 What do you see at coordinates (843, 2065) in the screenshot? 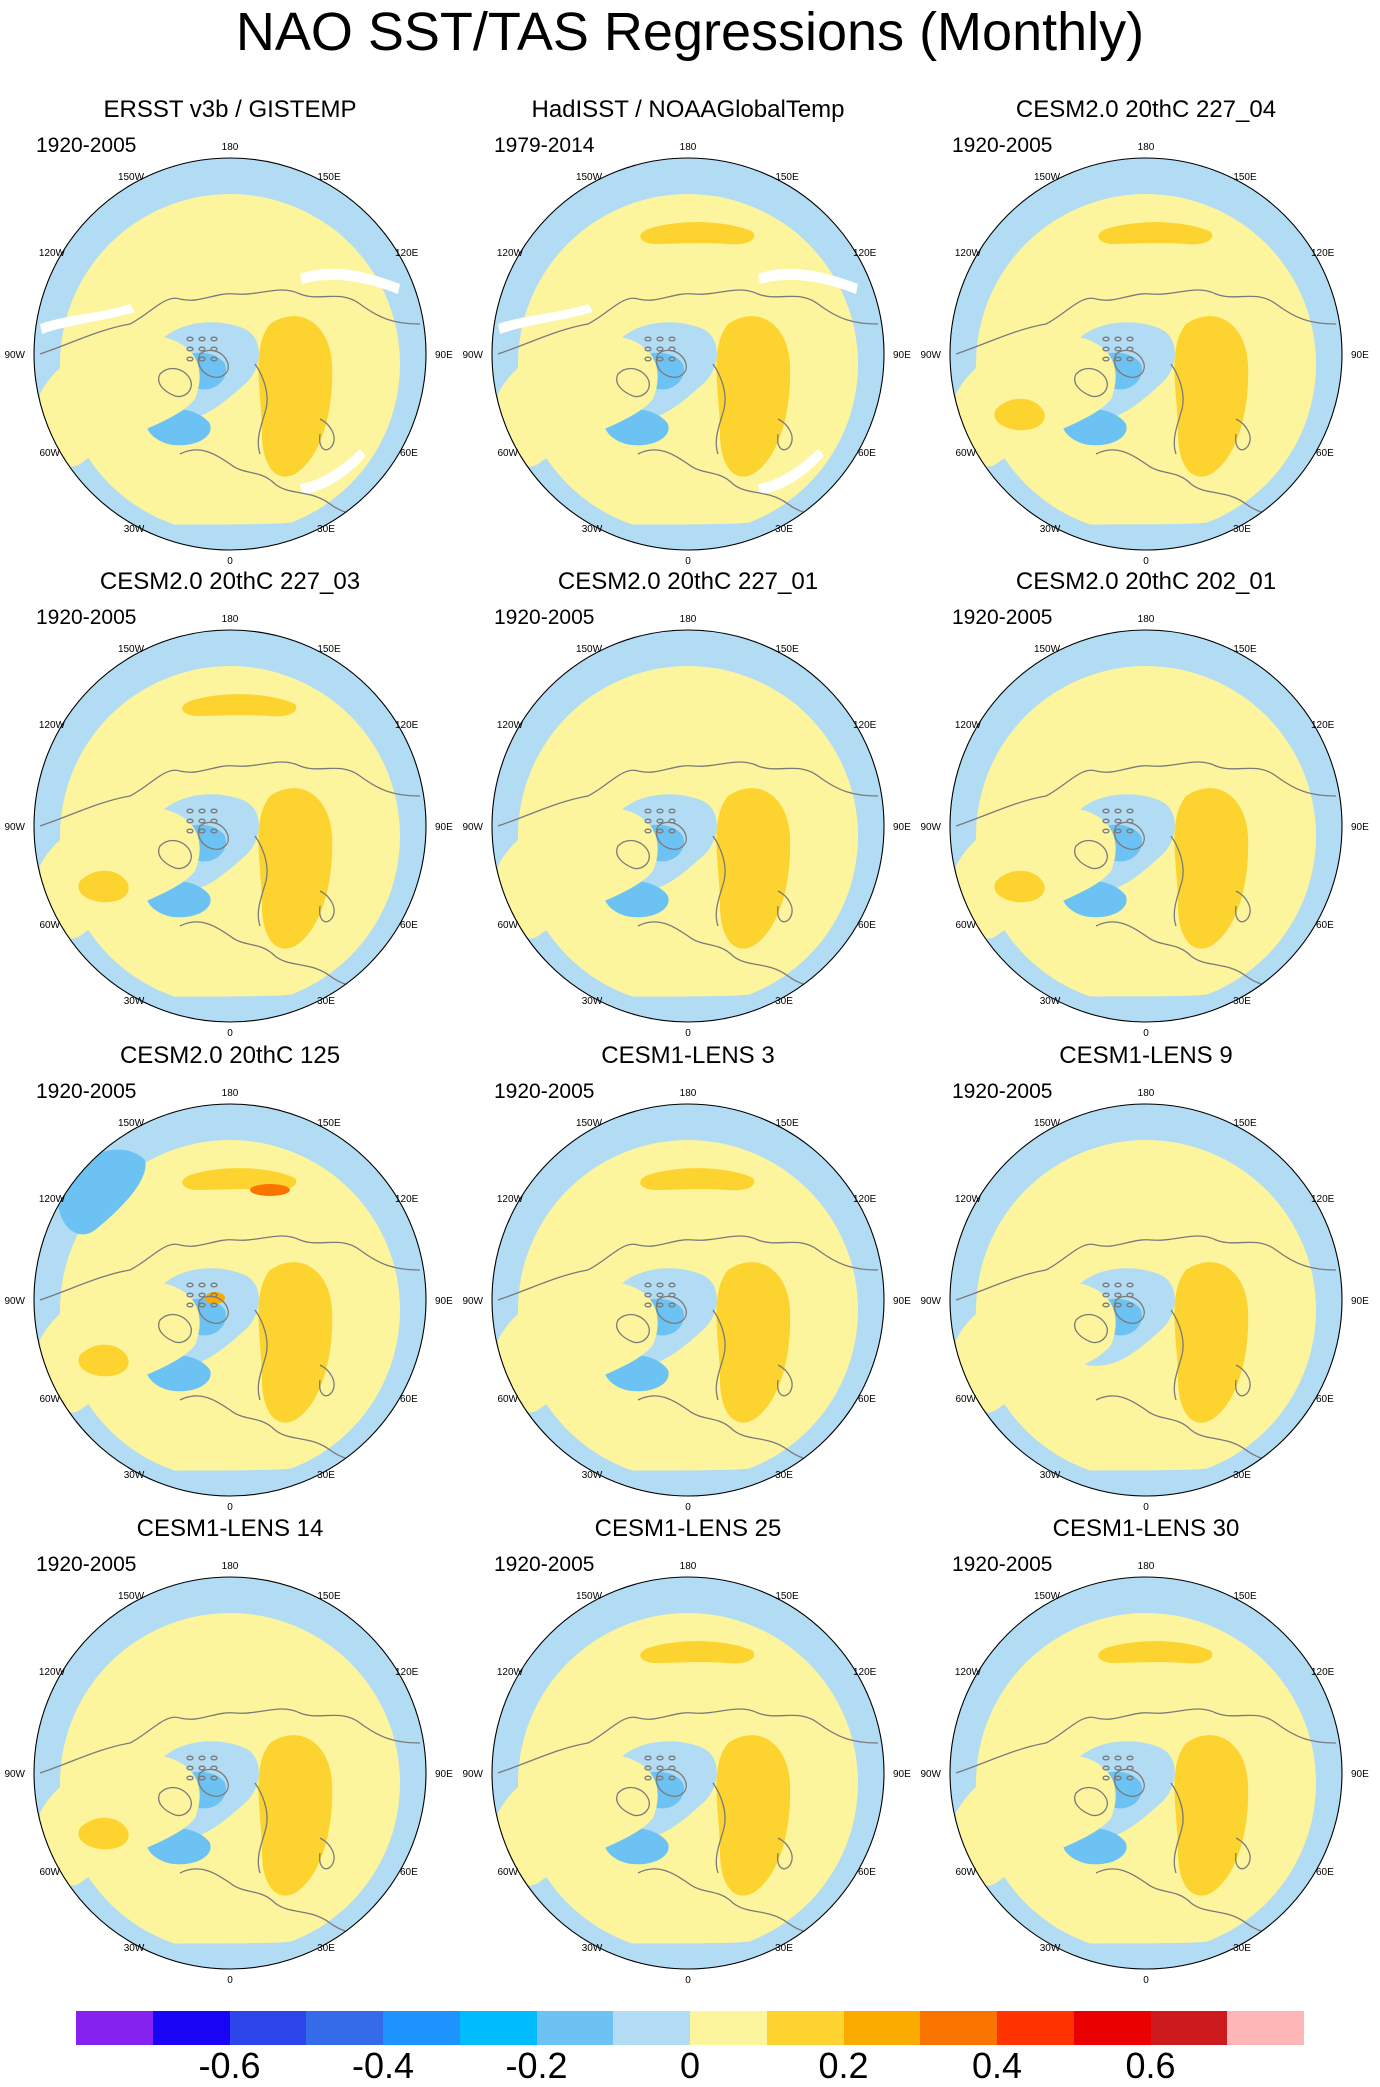
I see `colorbar-tick-label: 0.2` at bounding box center [843, 2065].